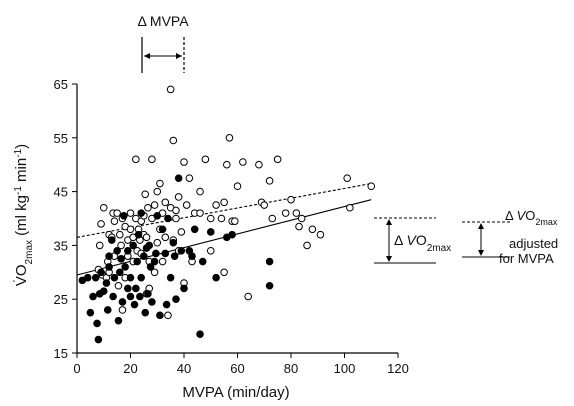 The height and width of the screenshot is (406, 574). Describe the element at coordinates (163, 21) in the screenshot. I see `delta-mvpa-label: Δ MVPA` at that location.